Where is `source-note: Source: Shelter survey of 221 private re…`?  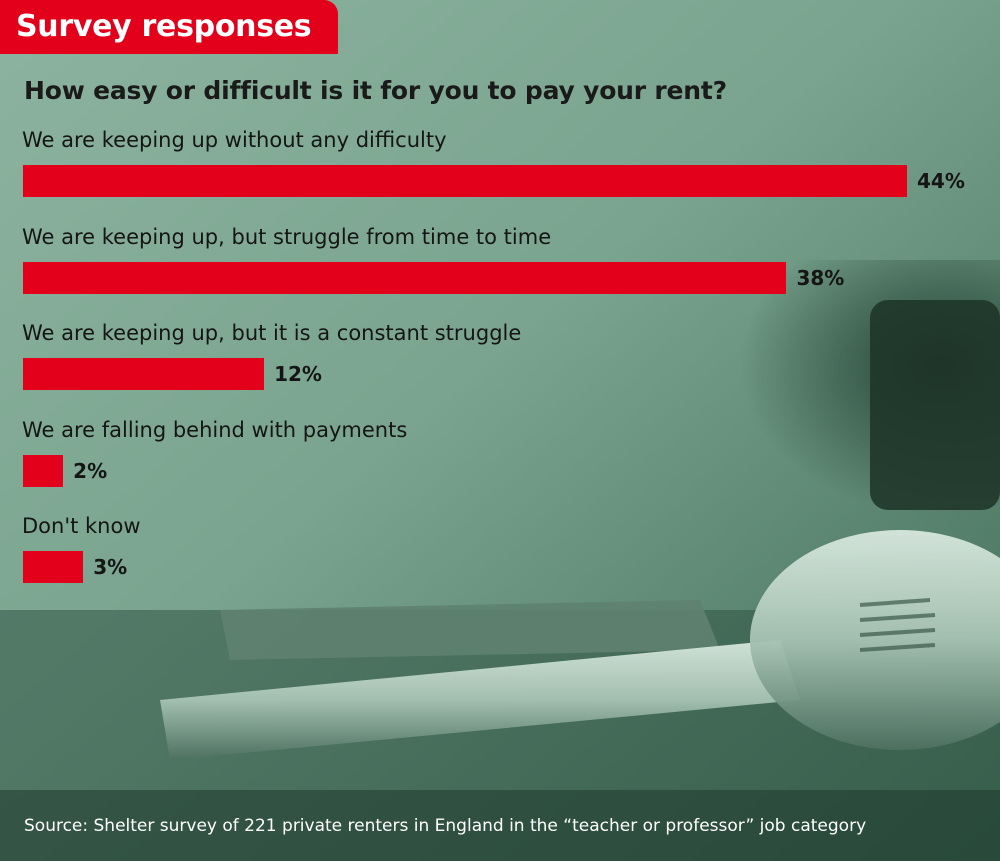 source-note: Source: Shelter survey of 221 private re… is located at coordinates (445, 826).